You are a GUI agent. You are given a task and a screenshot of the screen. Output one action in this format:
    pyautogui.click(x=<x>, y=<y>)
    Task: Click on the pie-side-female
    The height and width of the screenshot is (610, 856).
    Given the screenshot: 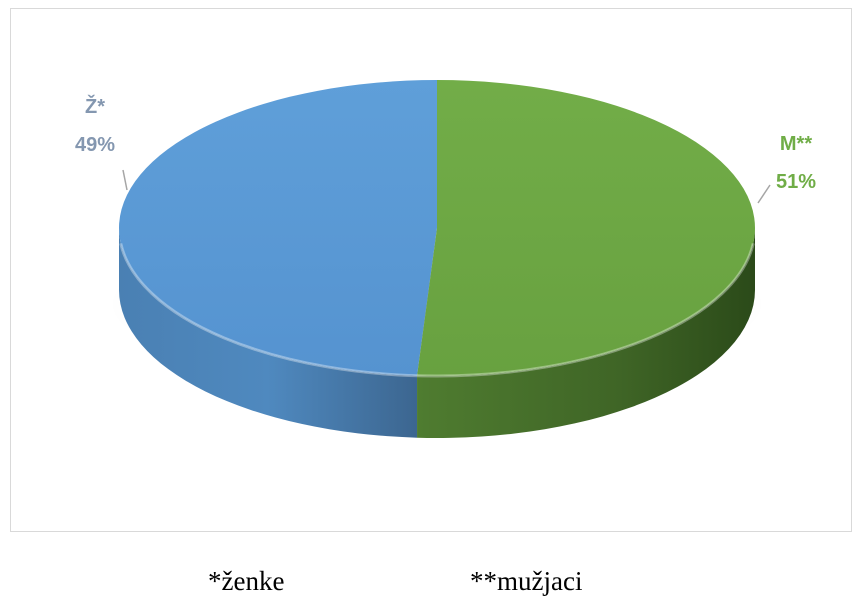 What is the action you would take?
    pyautogui.click(x=268, y=333)
    